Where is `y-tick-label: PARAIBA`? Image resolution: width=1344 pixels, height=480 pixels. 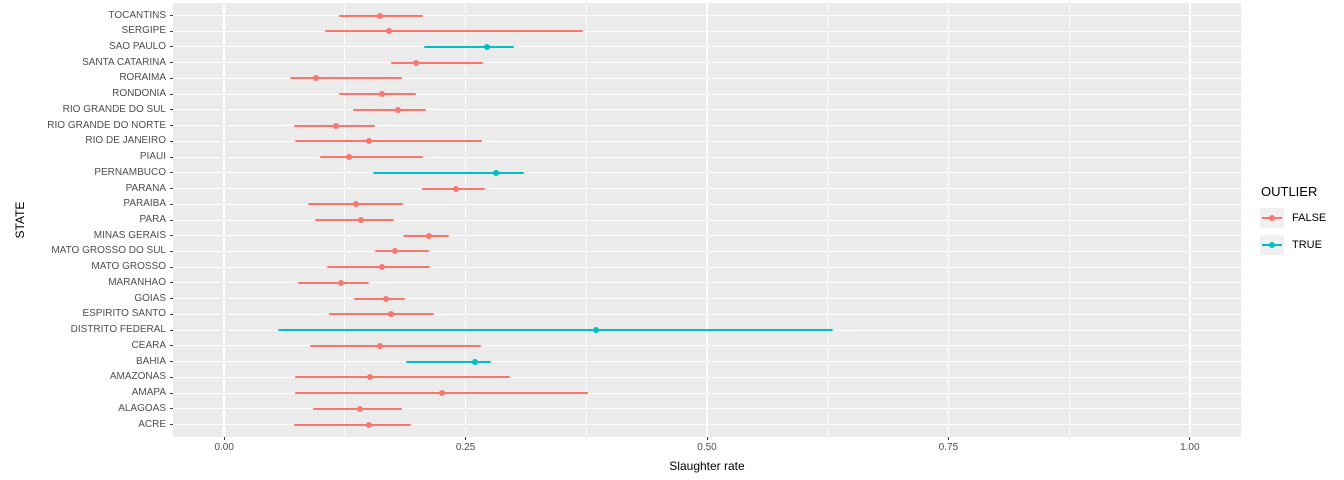 y-tick-label: PARAIBA is located at coordinates (144, 204).